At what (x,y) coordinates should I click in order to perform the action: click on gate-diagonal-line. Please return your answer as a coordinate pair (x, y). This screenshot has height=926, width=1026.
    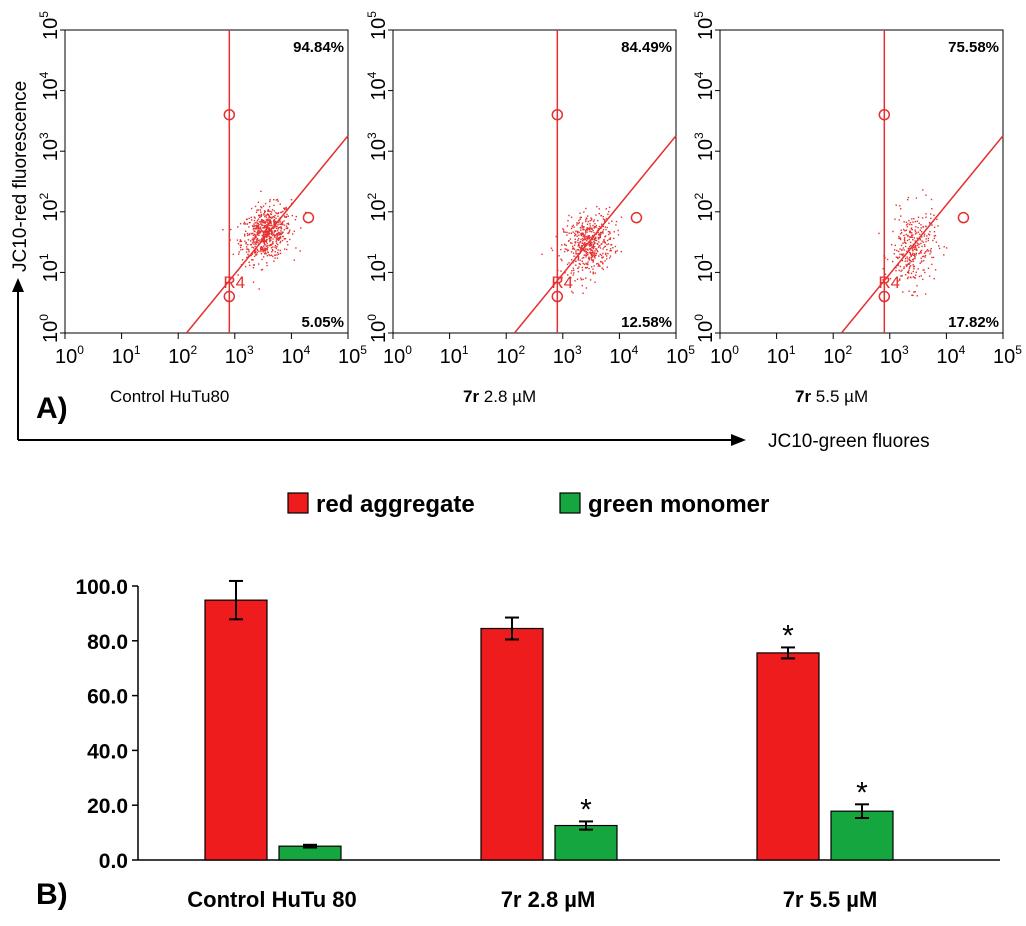
    Looking at the image, I should click on (595, 234).